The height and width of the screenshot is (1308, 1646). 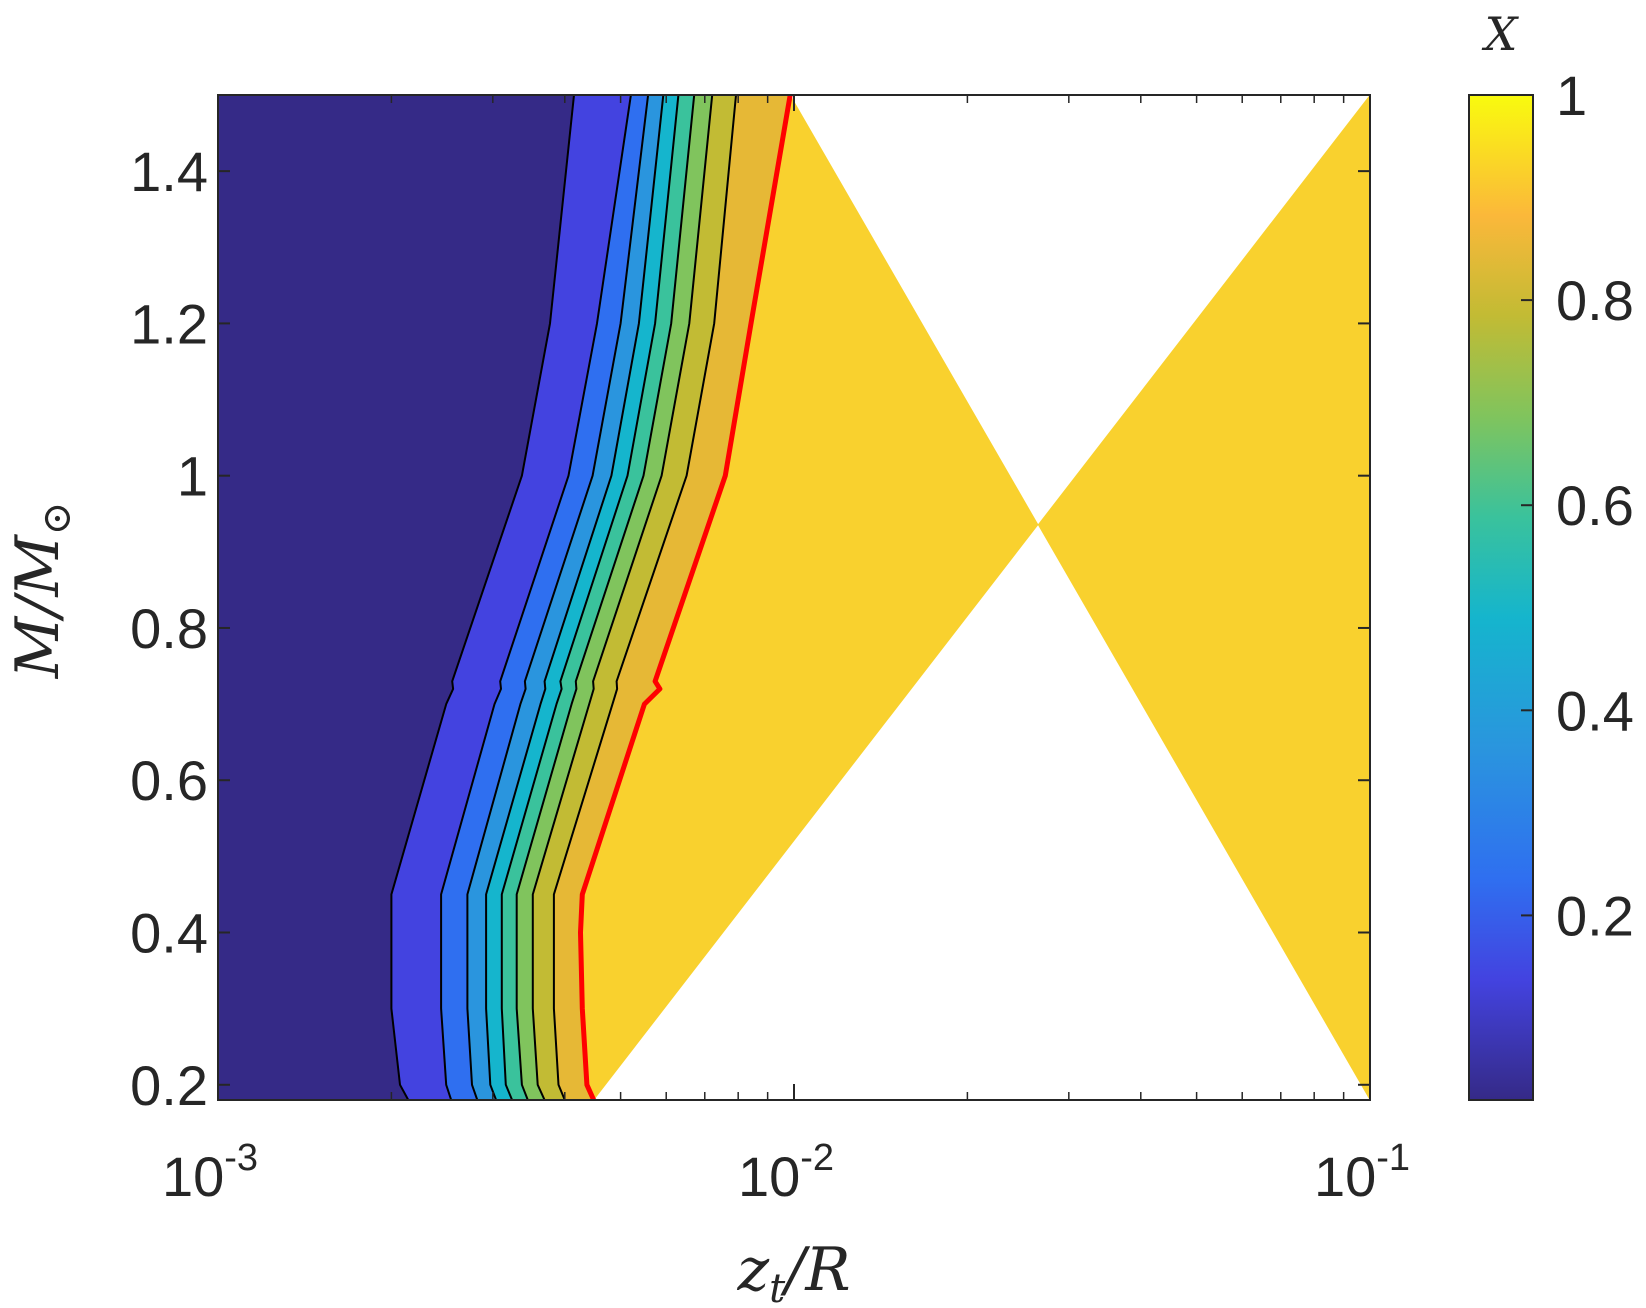 I want to click on y-tick-label: 1.2, so click(x=169, y=323).